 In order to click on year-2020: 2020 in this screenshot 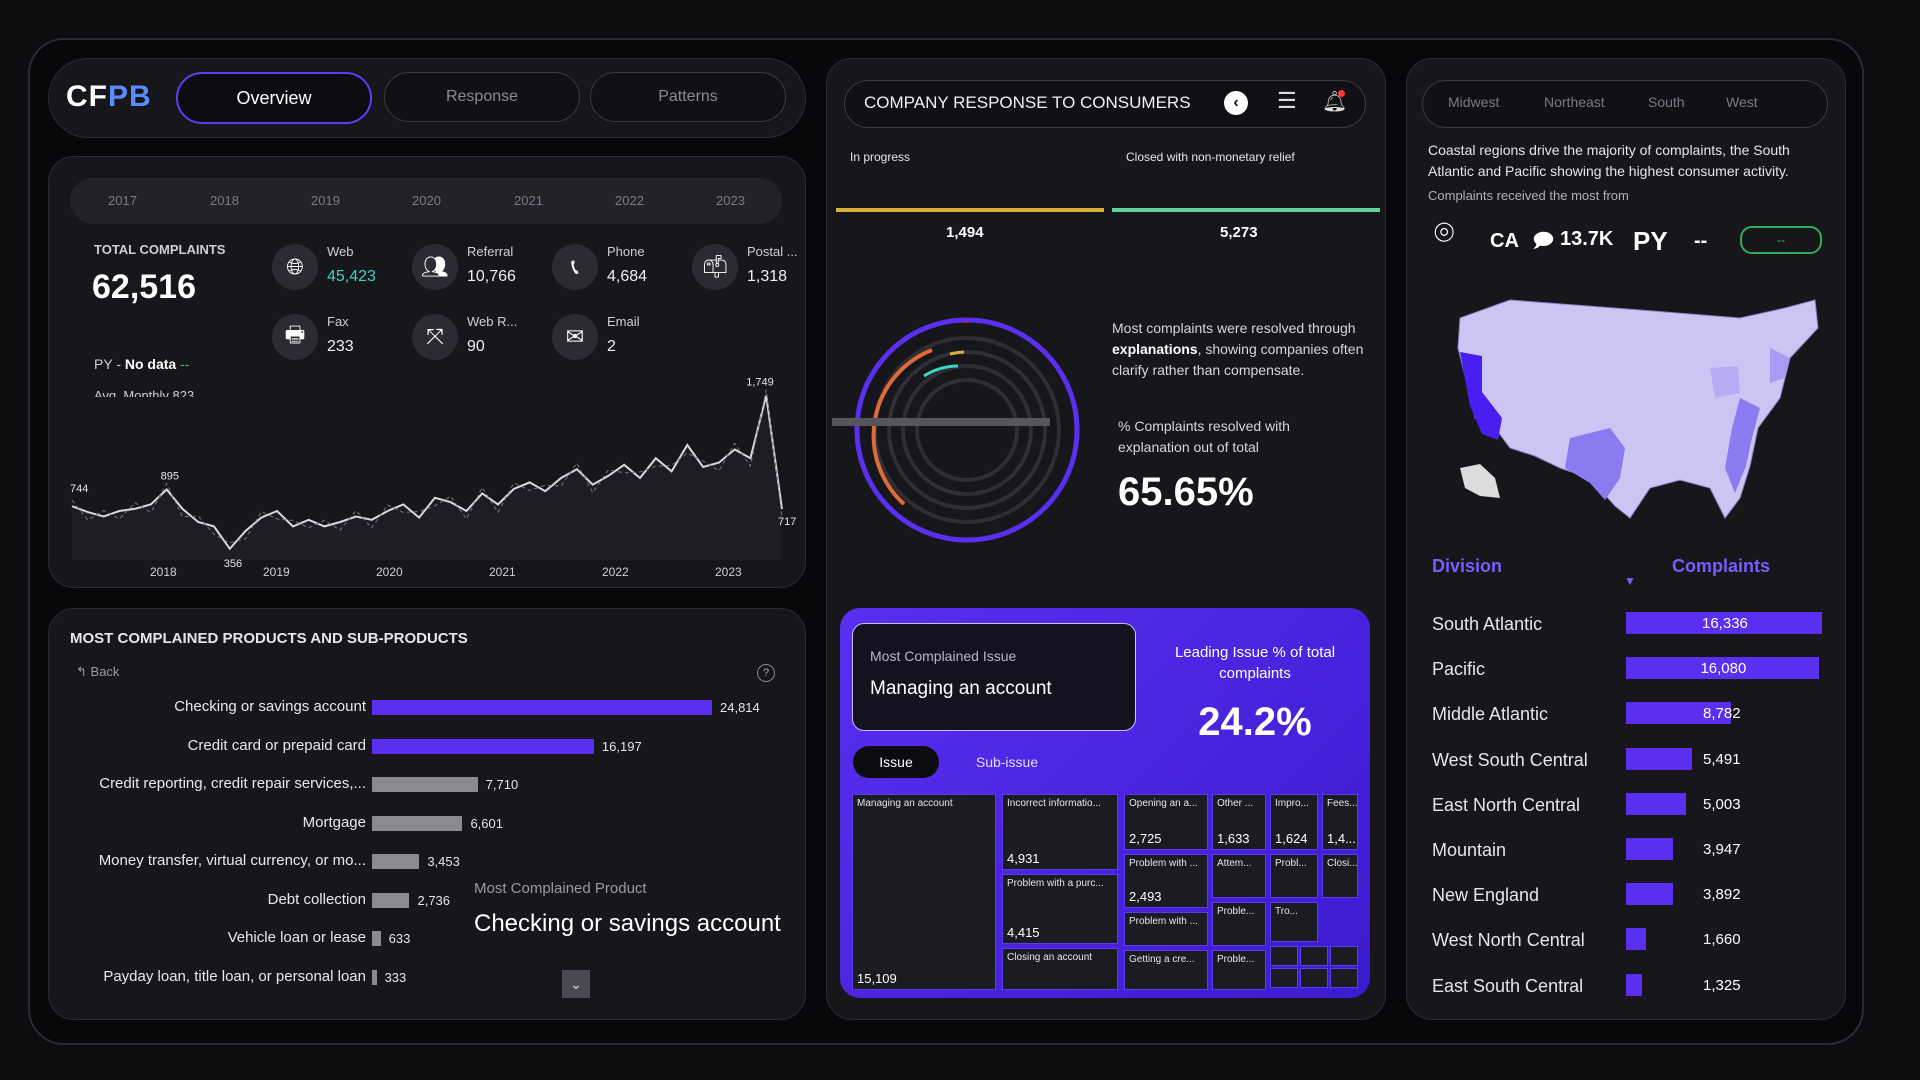, I will do `click(426, 200)`.